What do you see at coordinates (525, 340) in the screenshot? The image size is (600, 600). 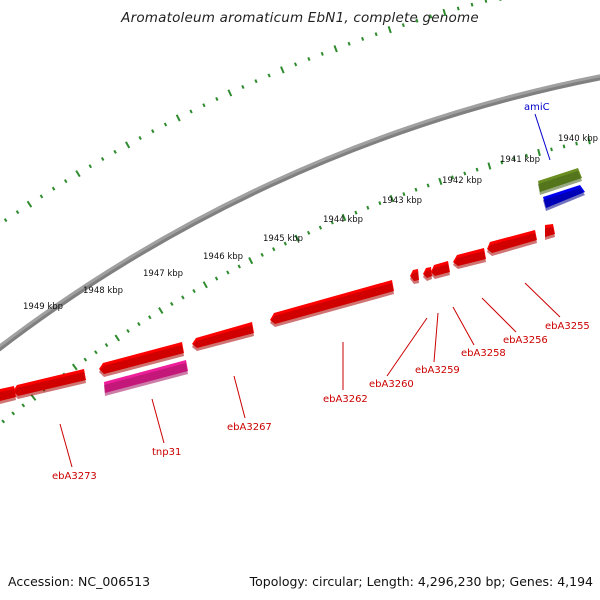 I see `gene-label-eba3256: ebA3256` at bounding box center [525, 340].